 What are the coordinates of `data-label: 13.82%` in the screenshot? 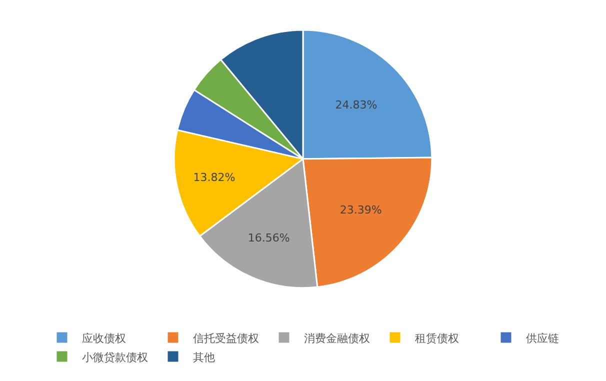 It's located at (214, 177).